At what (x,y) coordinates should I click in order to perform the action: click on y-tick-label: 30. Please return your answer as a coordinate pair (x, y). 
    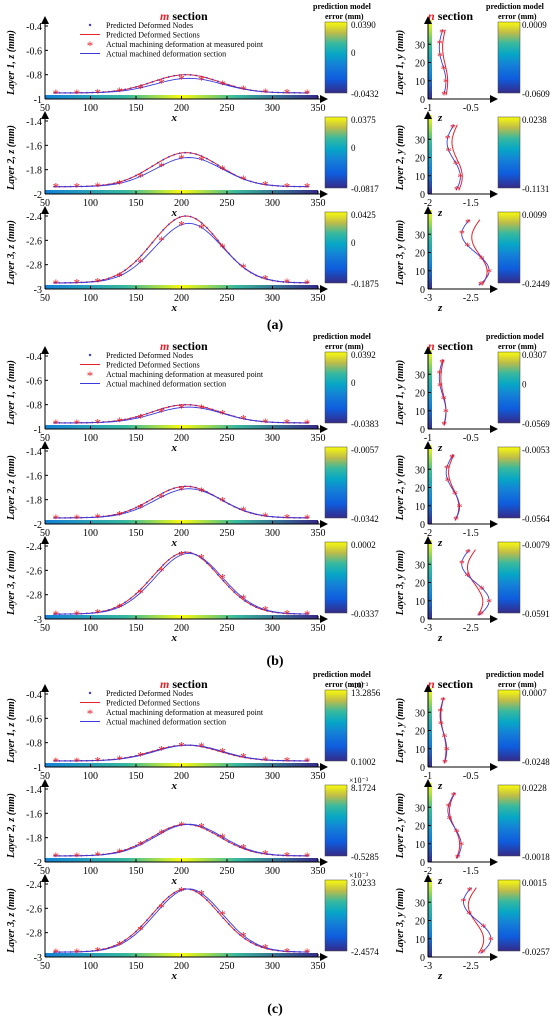
    Looking at the image, I should click on (420, 808).